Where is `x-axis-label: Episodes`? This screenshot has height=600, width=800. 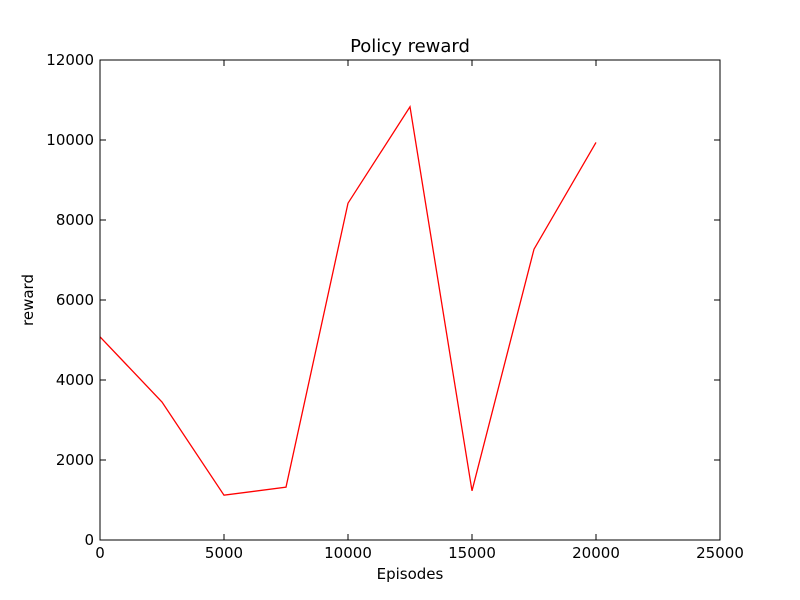 x-axis-label: Episodes is located at coordinates (410, 574).